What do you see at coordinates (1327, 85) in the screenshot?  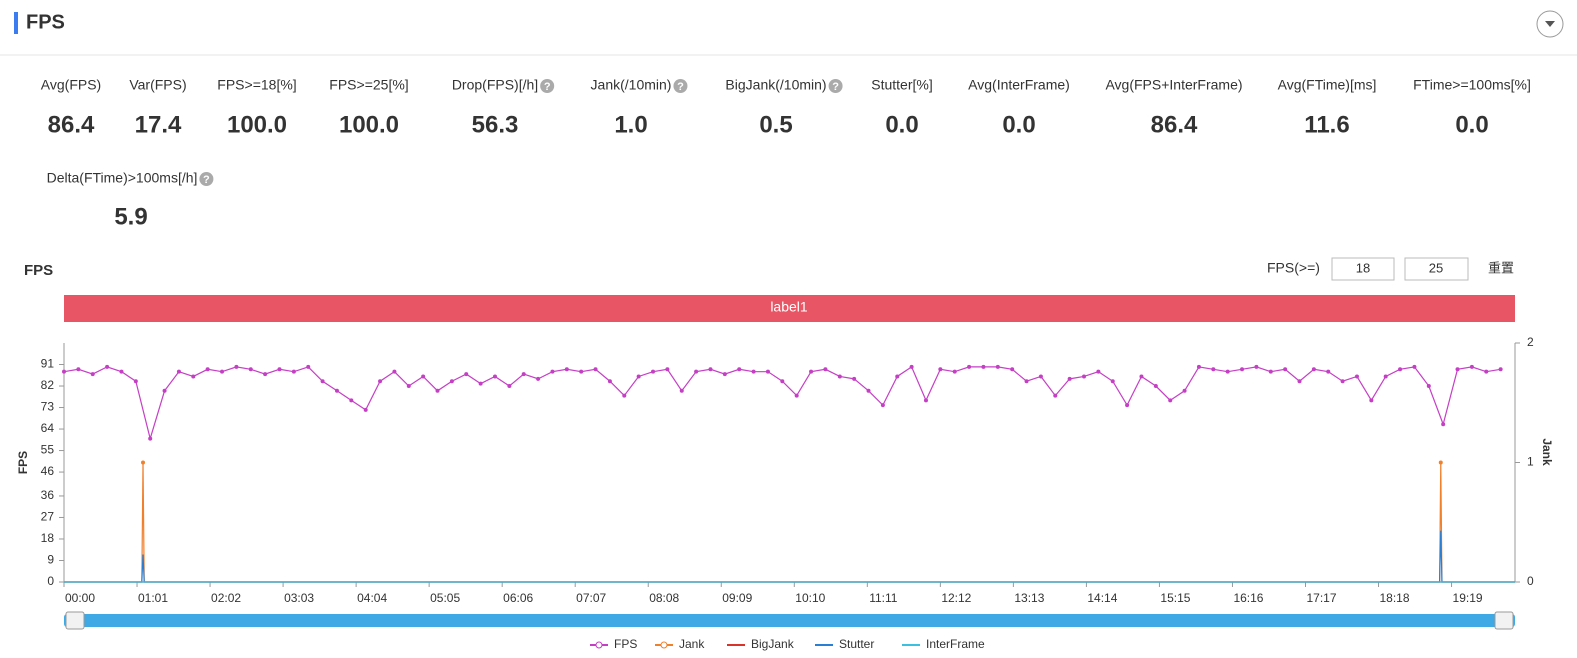 I see `stat-label: Avg(FTime)[ms]` at bounding box center [1327, 85].